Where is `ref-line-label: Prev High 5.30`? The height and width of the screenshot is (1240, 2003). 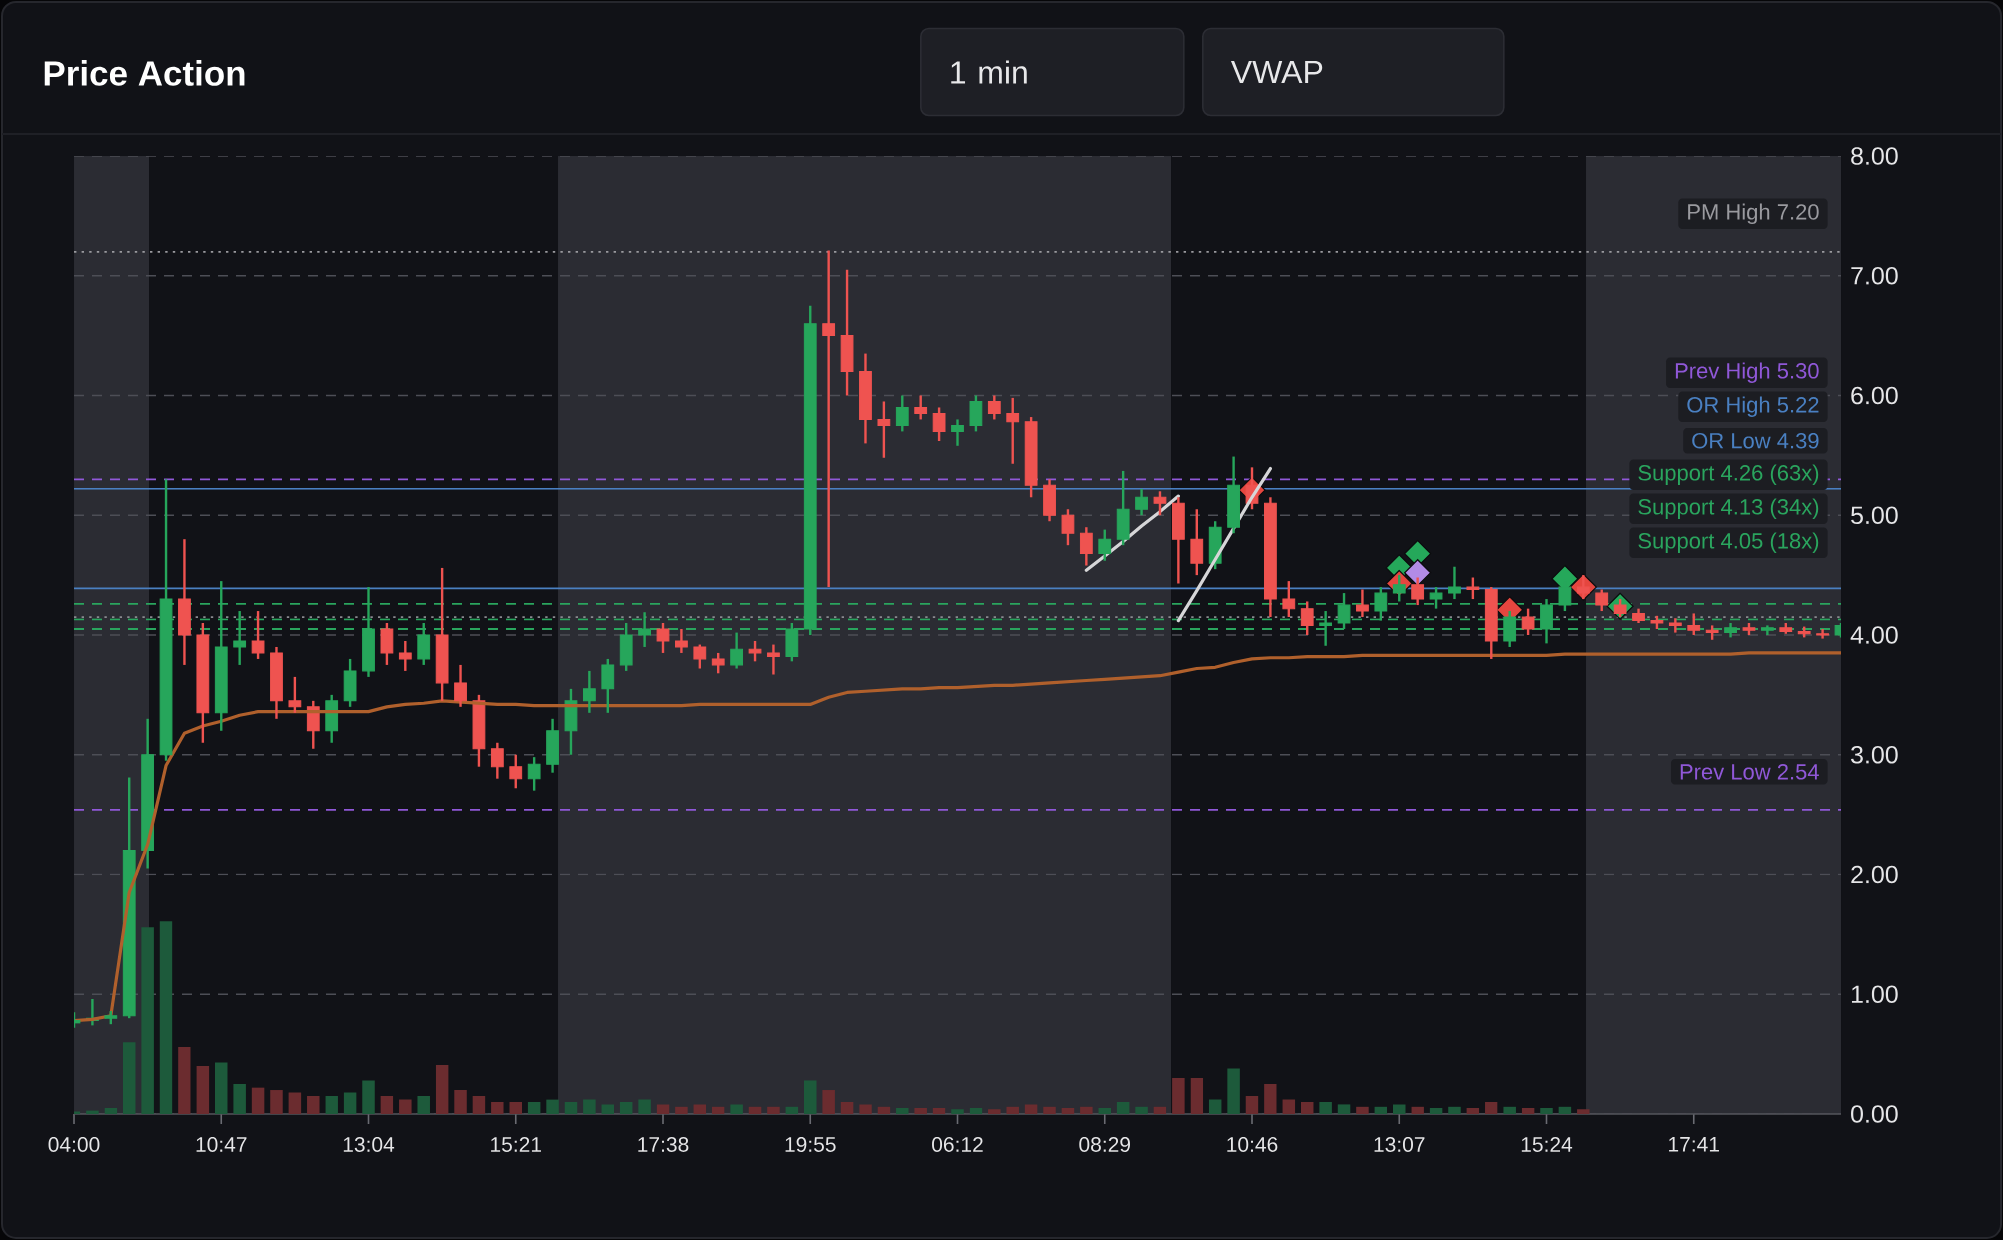 ref-line-label: Prev High 5.30 is located at coordinates (1747, 372).